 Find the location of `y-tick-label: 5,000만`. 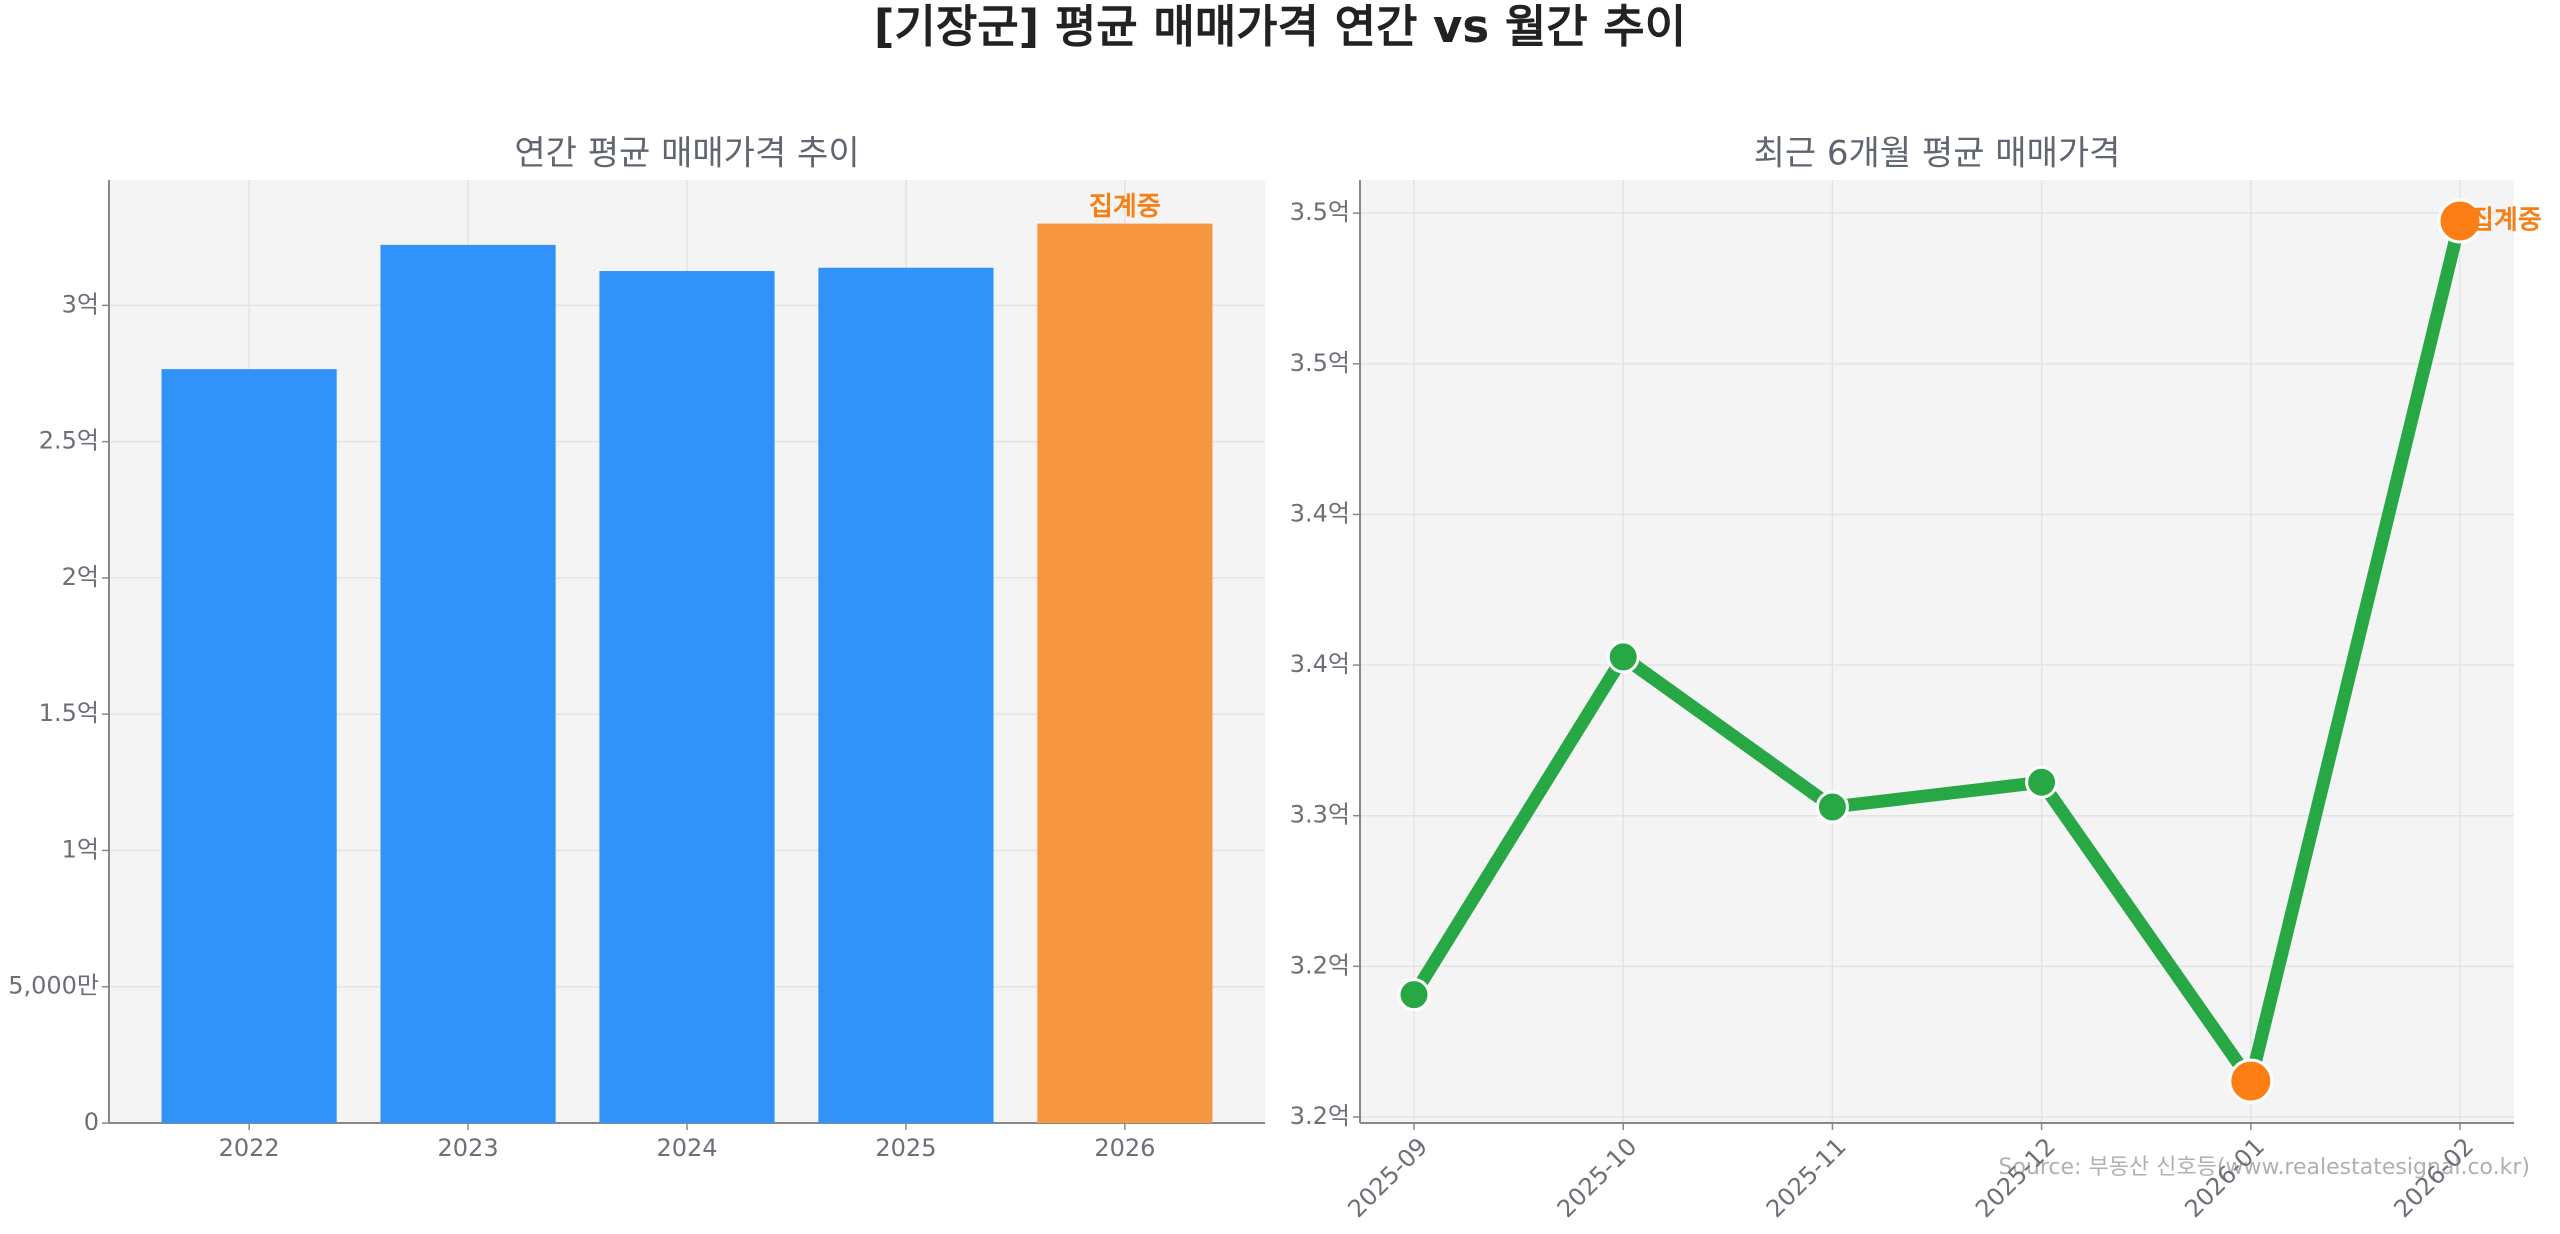

y-tick-label: 5,000만 is located at coordinates (53, 986).